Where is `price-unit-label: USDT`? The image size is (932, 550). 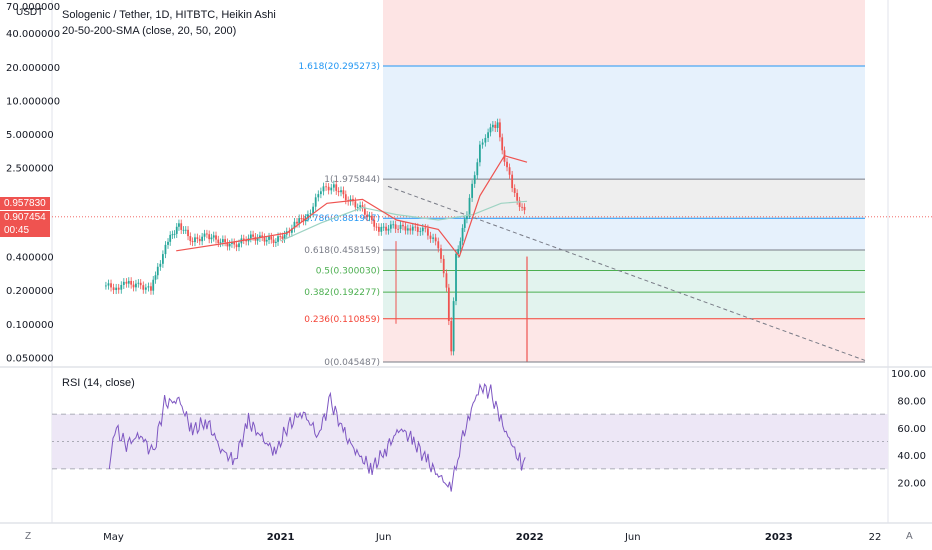 price-unit-label: USDT is located at coordinates (30, 12).